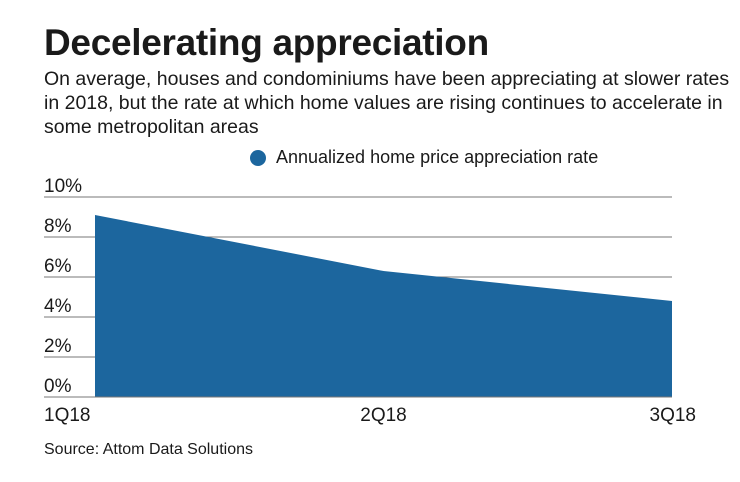  What do you see at coordinates (266, 42) in the screenshot?
I see `chart-title: Decelerating appreciation` at bounding box center [266, 42].